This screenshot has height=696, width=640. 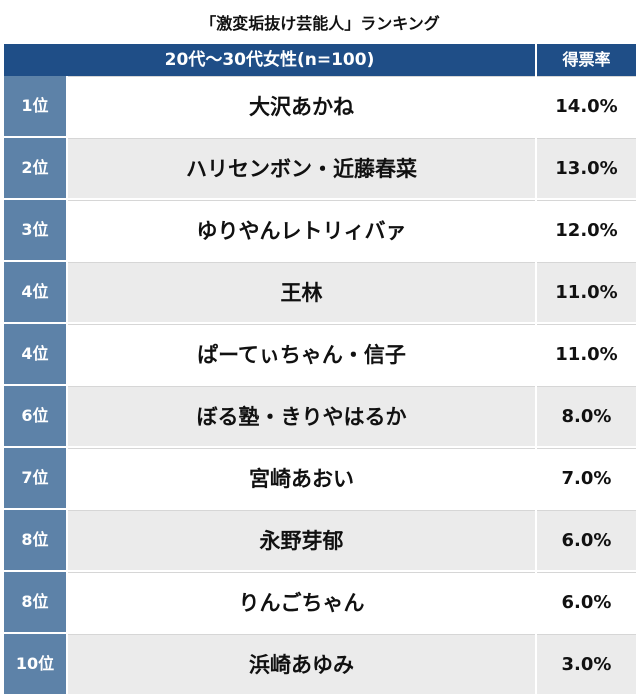 I want to click on table-row: 4位 王林 11.0%, so click(x=320, y=292).